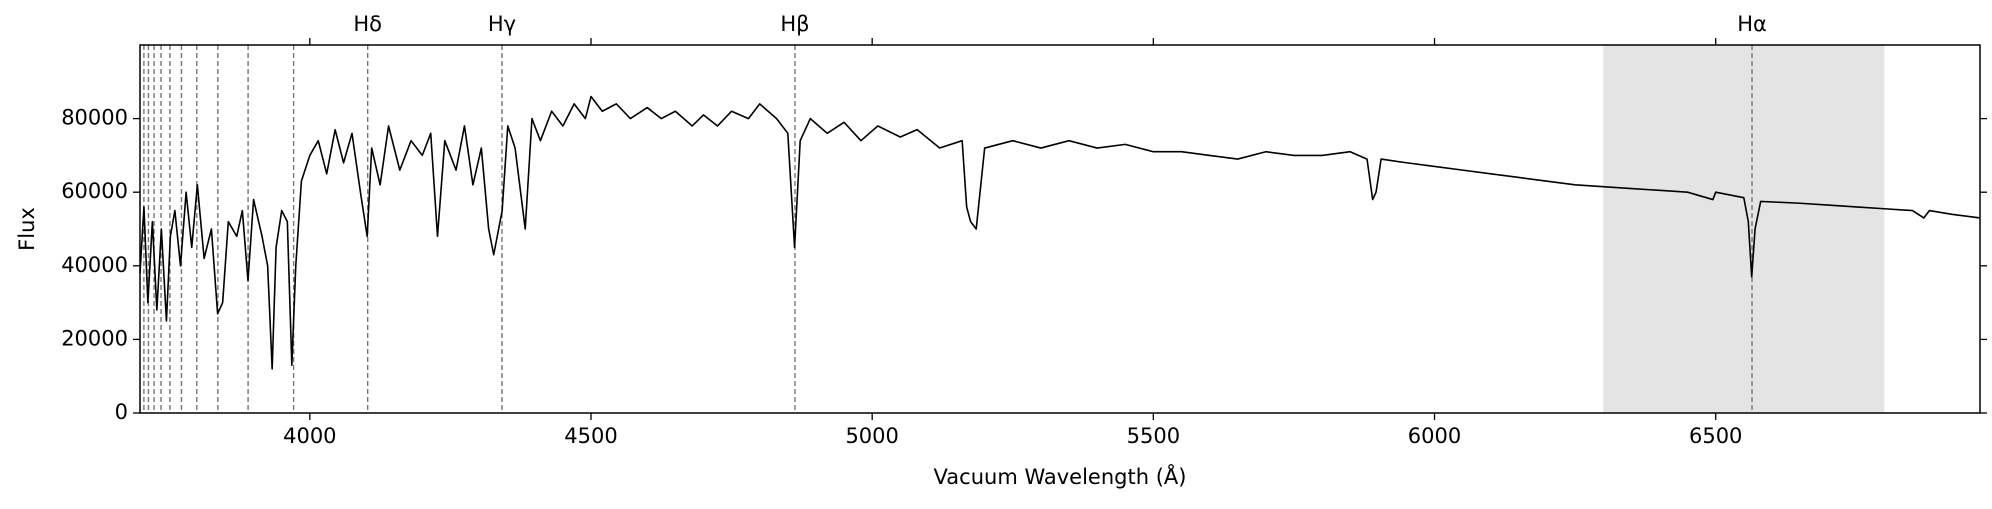 This screenshot has width=1992, height=509. Describe the element at coordinates (1744, 229) in the screenshot. I see `shaded-region` at that location.